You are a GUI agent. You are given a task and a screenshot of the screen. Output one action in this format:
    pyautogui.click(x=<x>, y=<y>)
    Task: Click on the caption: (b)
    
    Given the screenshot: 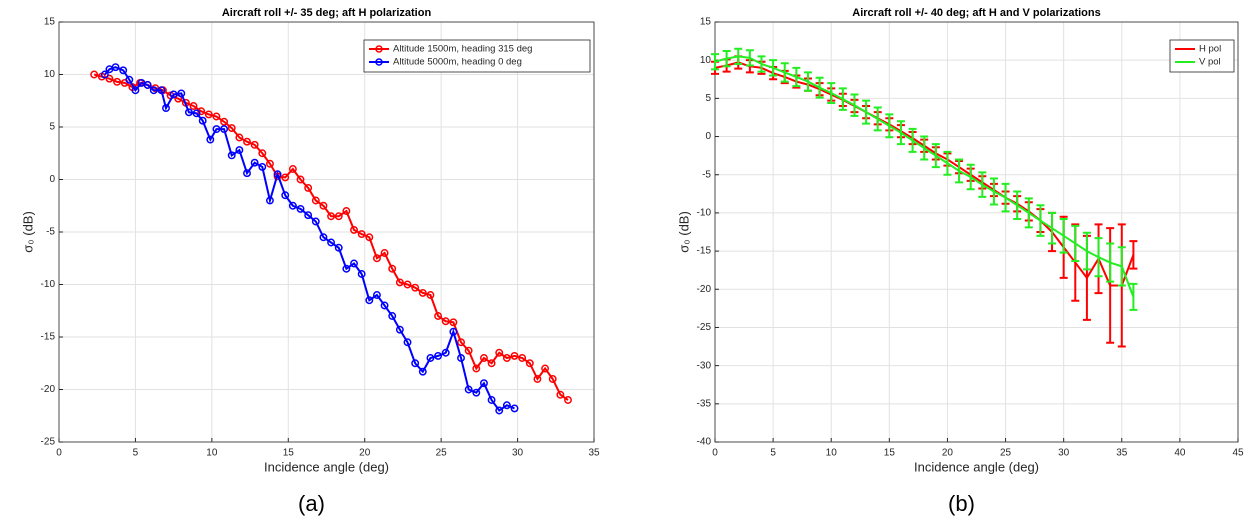 What is the action you would take?
    pyautogui.click(x=961, y=503)
    